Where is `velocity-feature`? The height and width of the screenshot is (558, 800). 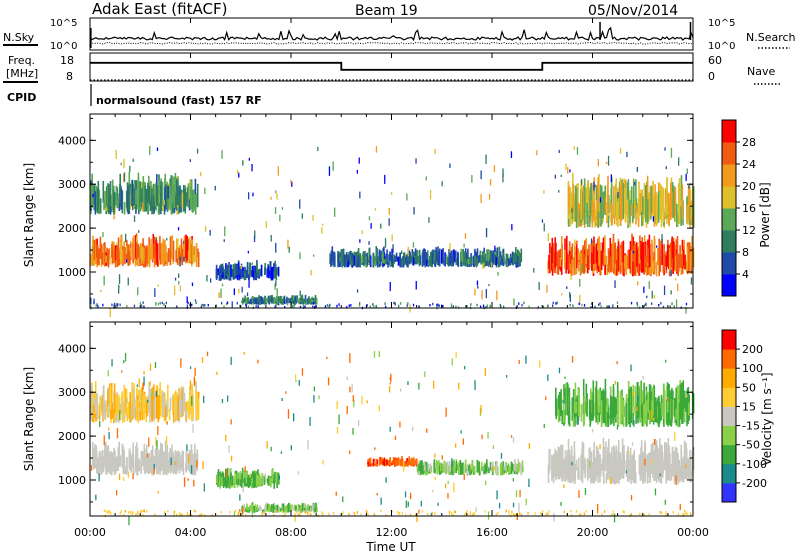 velocity-feature is located at coordinates (470, 467).